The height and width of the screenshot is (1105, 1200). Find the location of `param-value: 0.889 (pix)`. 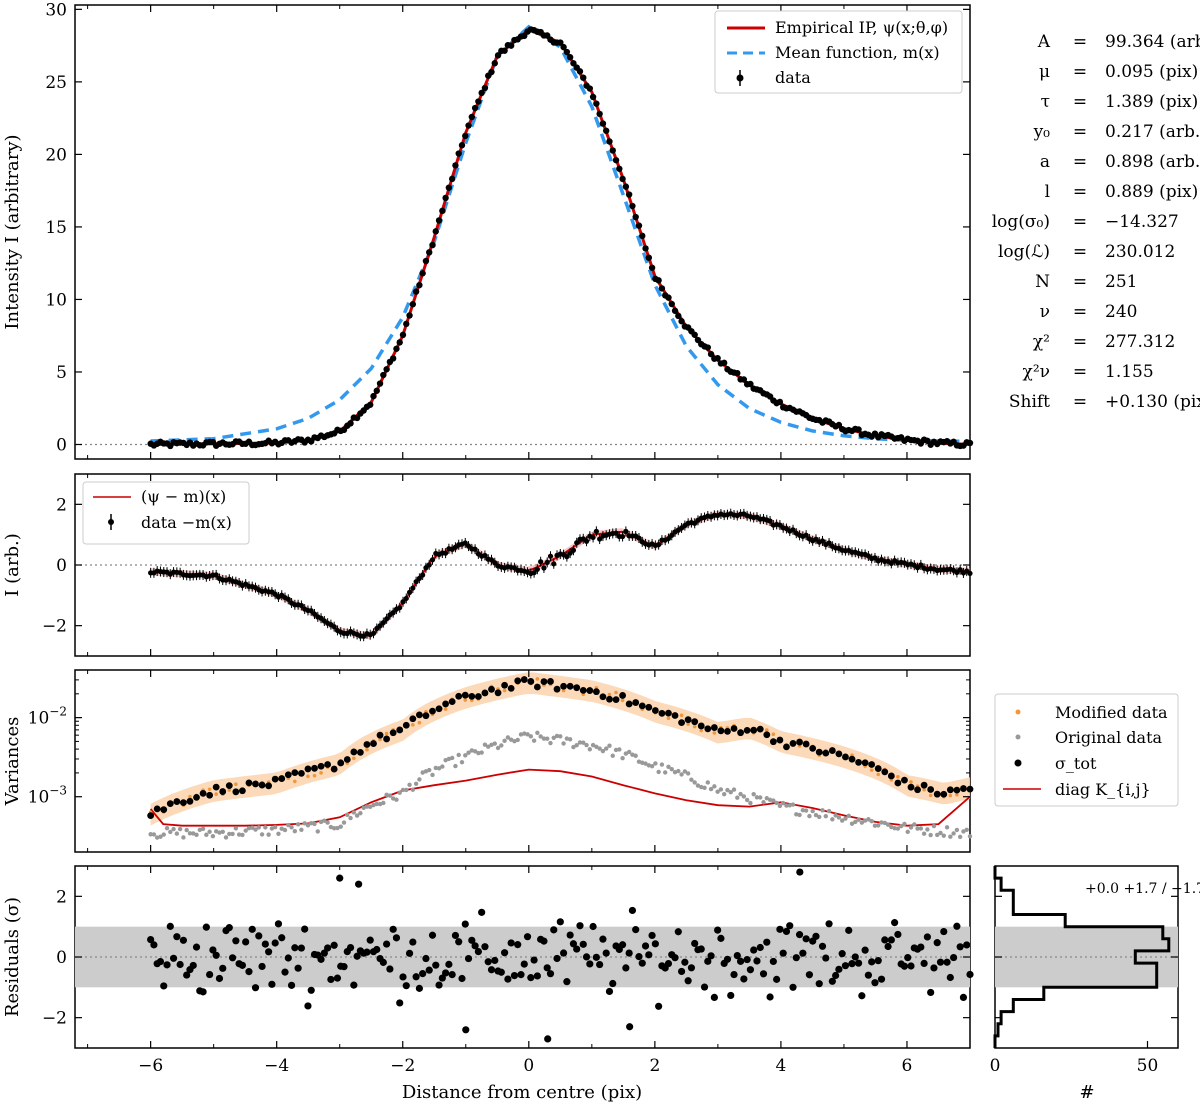

param-value: 0.889 (pix) is located at coordinates (1151, 192).